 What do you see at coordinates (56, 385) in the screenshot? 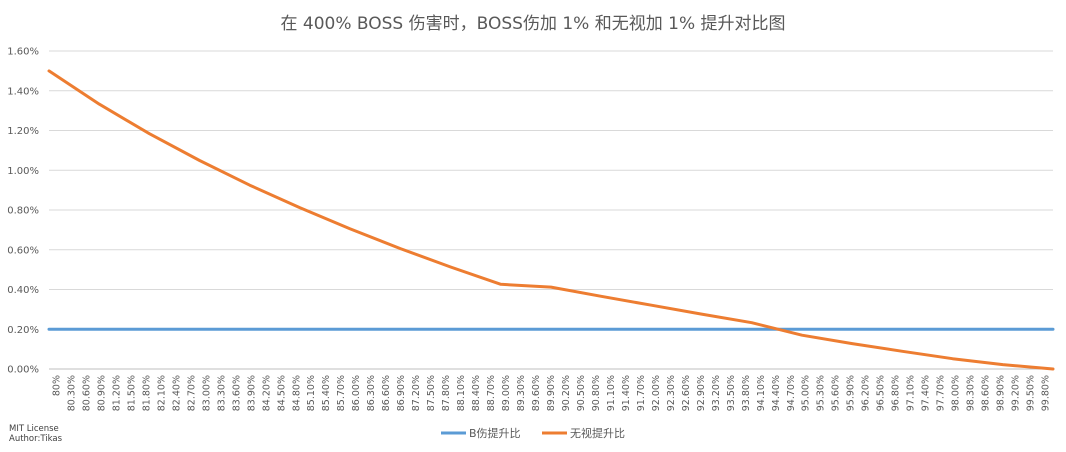
I see `x-tick-label: 80%` at bounding box center [56, 385].